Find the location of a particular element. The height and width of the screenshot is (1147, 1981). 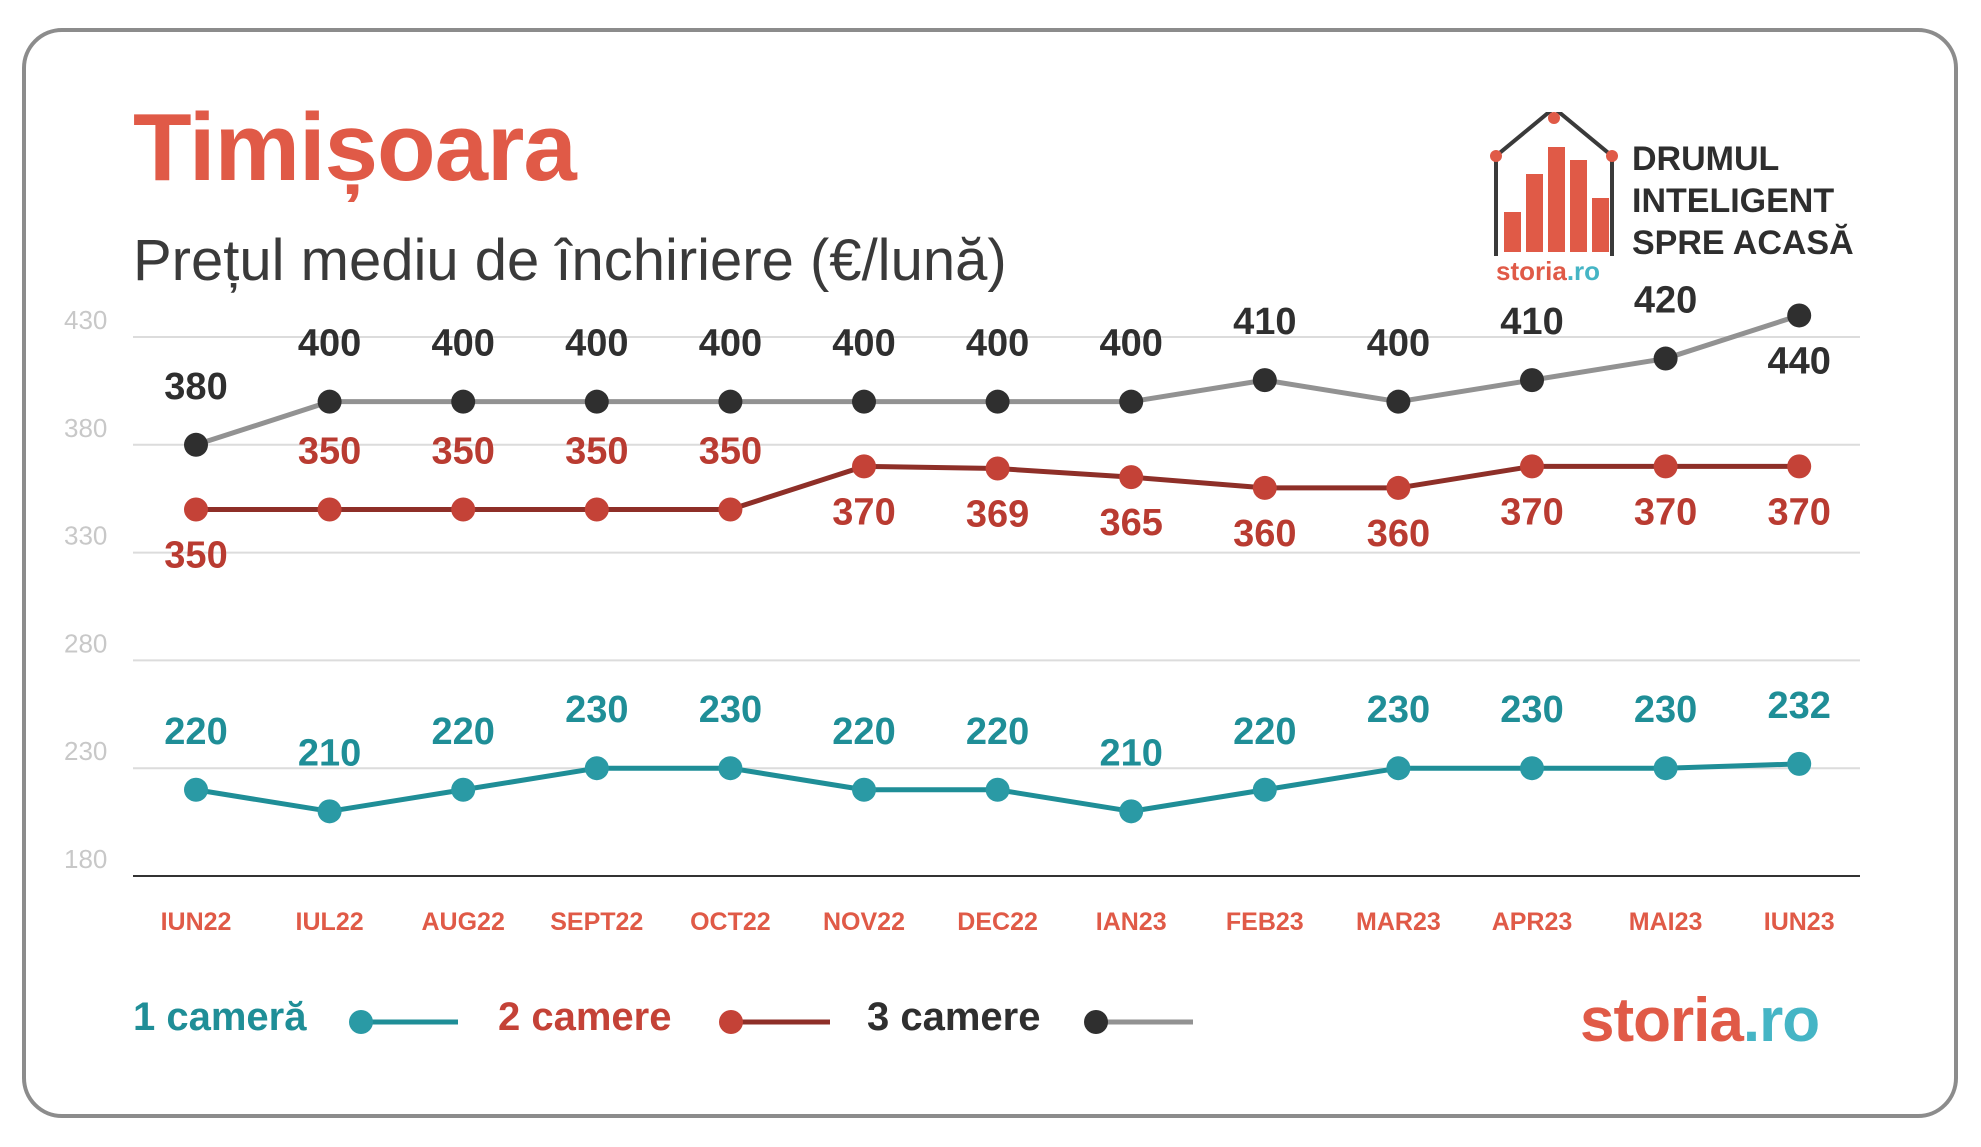

y-tick-label: 230 is located at coordinates (85, 751).